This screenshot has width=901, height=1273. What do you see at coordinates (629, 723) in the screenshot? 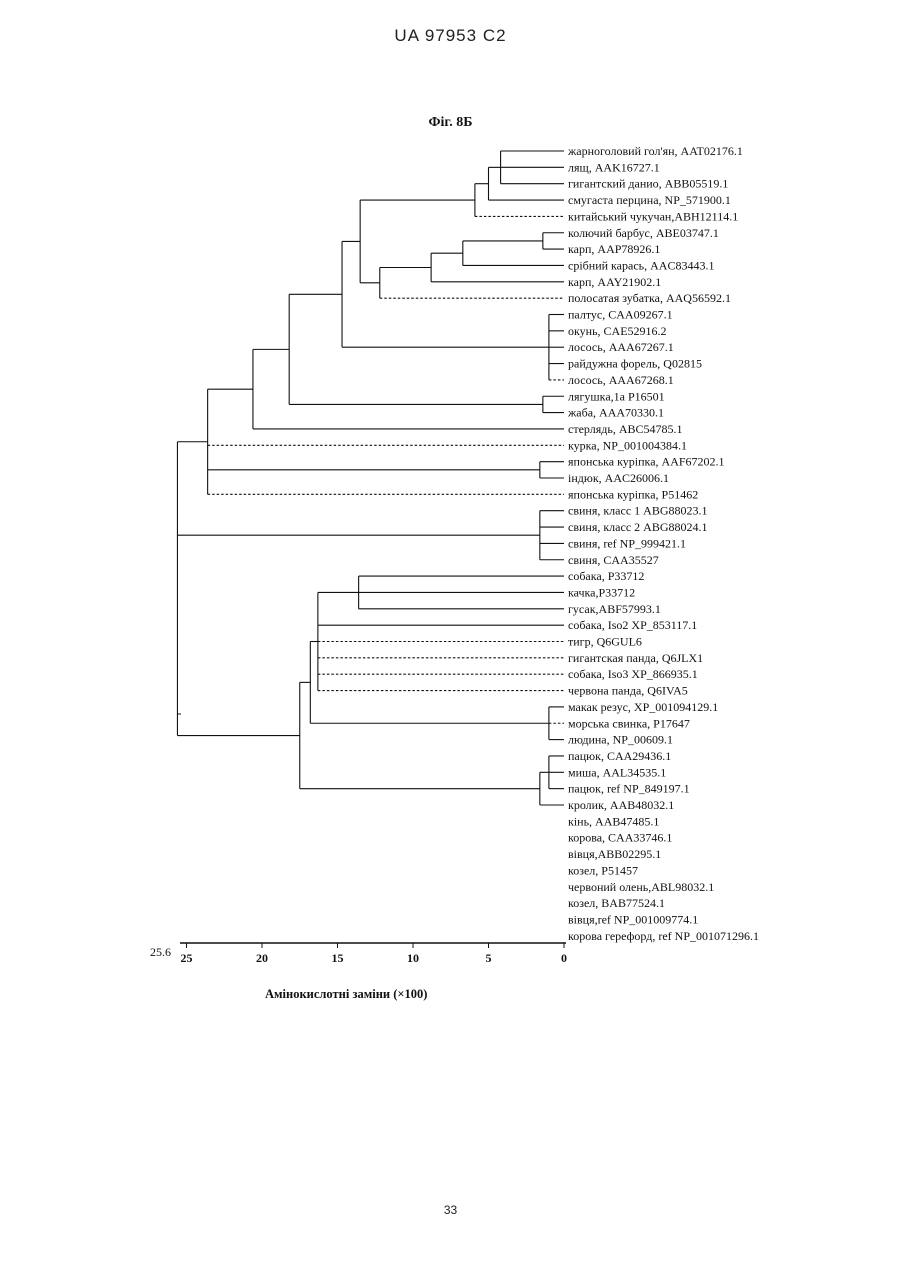
I see `leaf-label: морська свинка, P17647` at bounding box center [629, 723].